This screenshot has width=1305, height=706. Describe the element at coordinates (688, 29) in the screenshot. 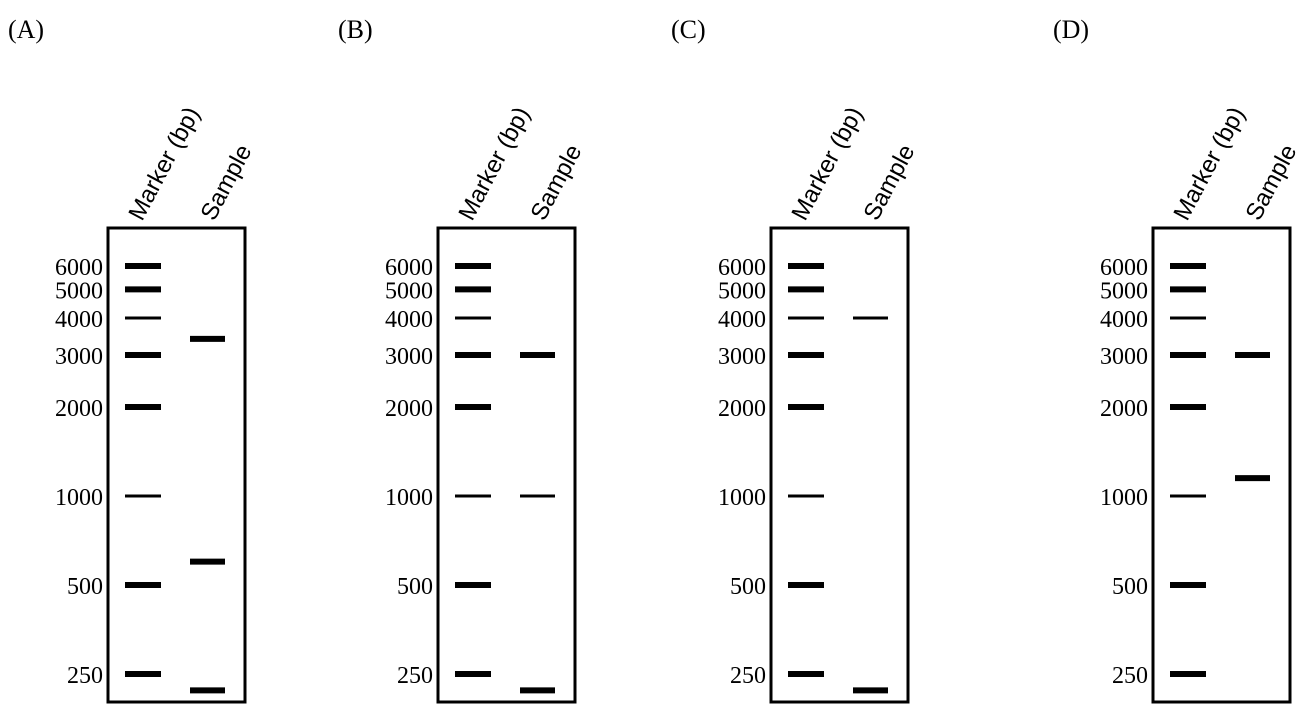

I see `panel-label: (C)` at that location.